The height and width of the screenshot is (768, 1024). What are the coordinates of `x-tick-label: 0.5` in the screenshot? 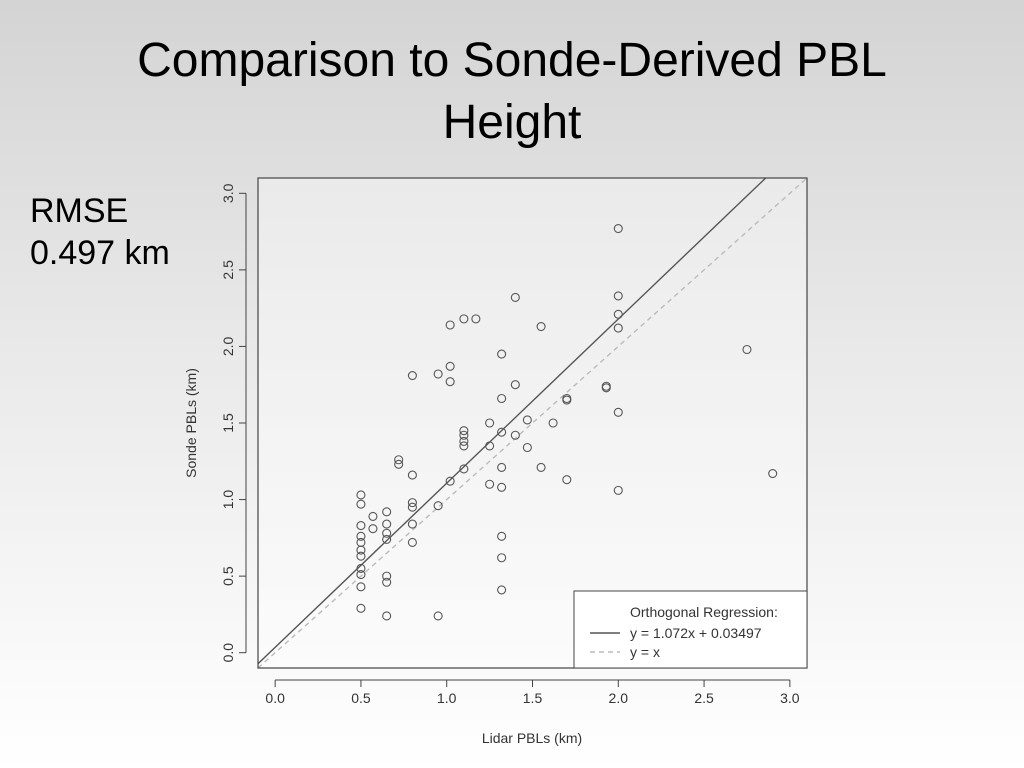 It's located at (361, 698).